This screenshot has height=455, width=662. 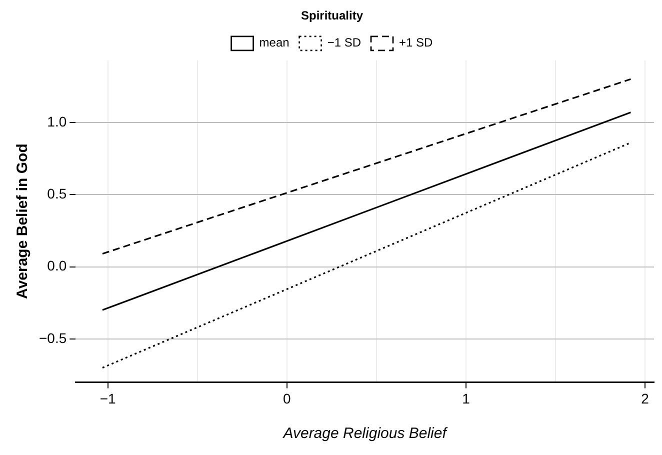 I want to click on x-tick-label: 0, so click(x=287, y=398).